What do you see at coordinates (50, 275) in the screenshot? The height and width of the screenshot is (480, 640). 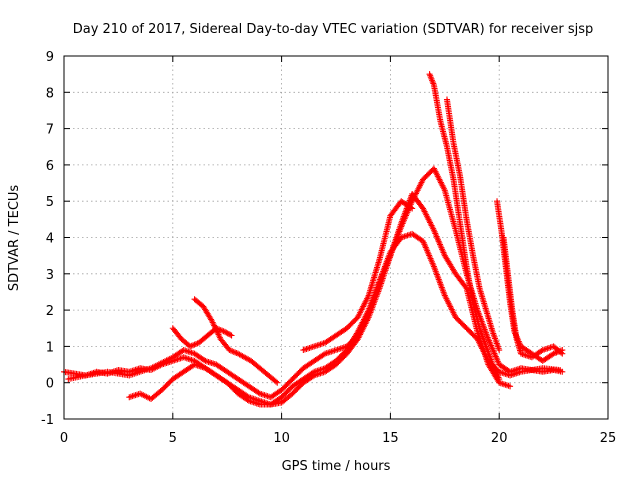 I see `y-tick-label: 3` at bounding box center [50, 275].